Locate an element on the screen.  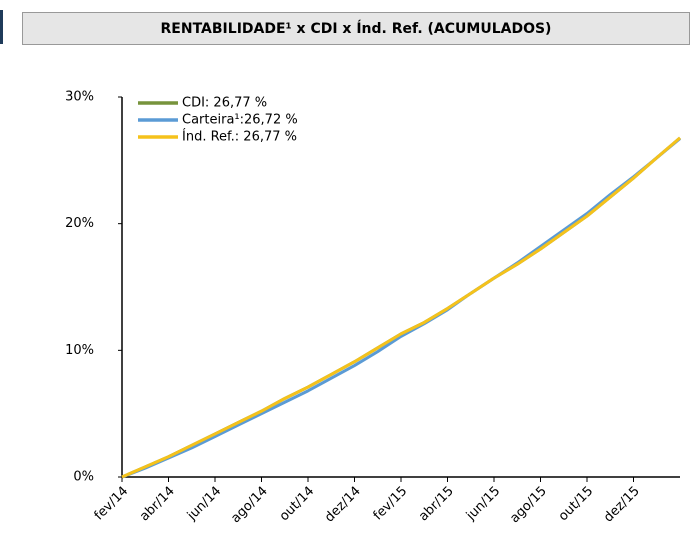
legend-label: Carteira¹:26,72 % is located at coordinates (240, 120).